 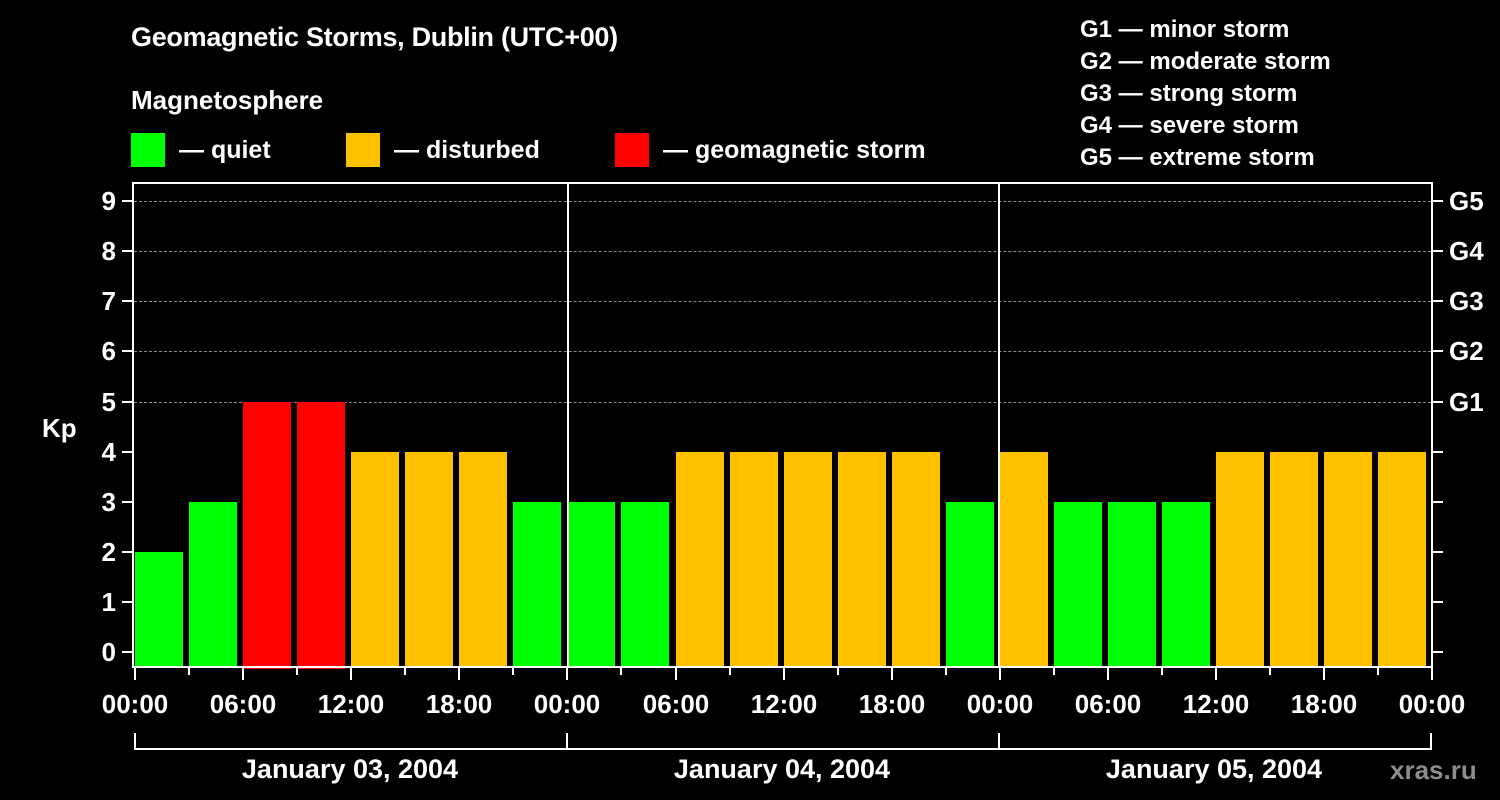 What do you see at coordinates (632, 150) in the screenshot?
I see `storm-swatch` at bounding box center [632, 150].